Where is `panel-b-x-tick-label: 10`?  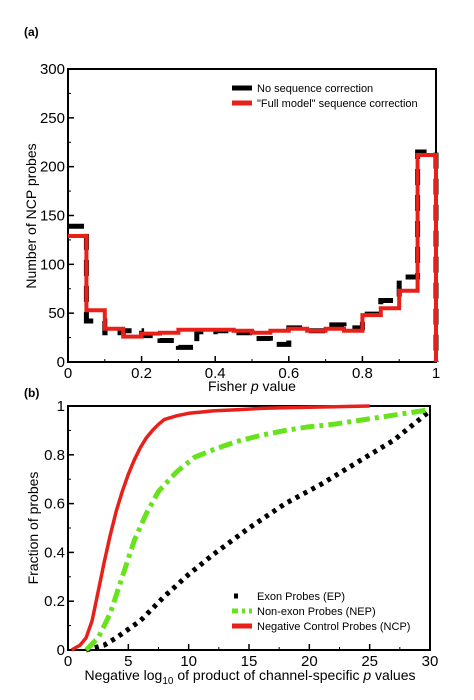
panel-b-x-tick-label: 10 is located at coordinates (188, 661).